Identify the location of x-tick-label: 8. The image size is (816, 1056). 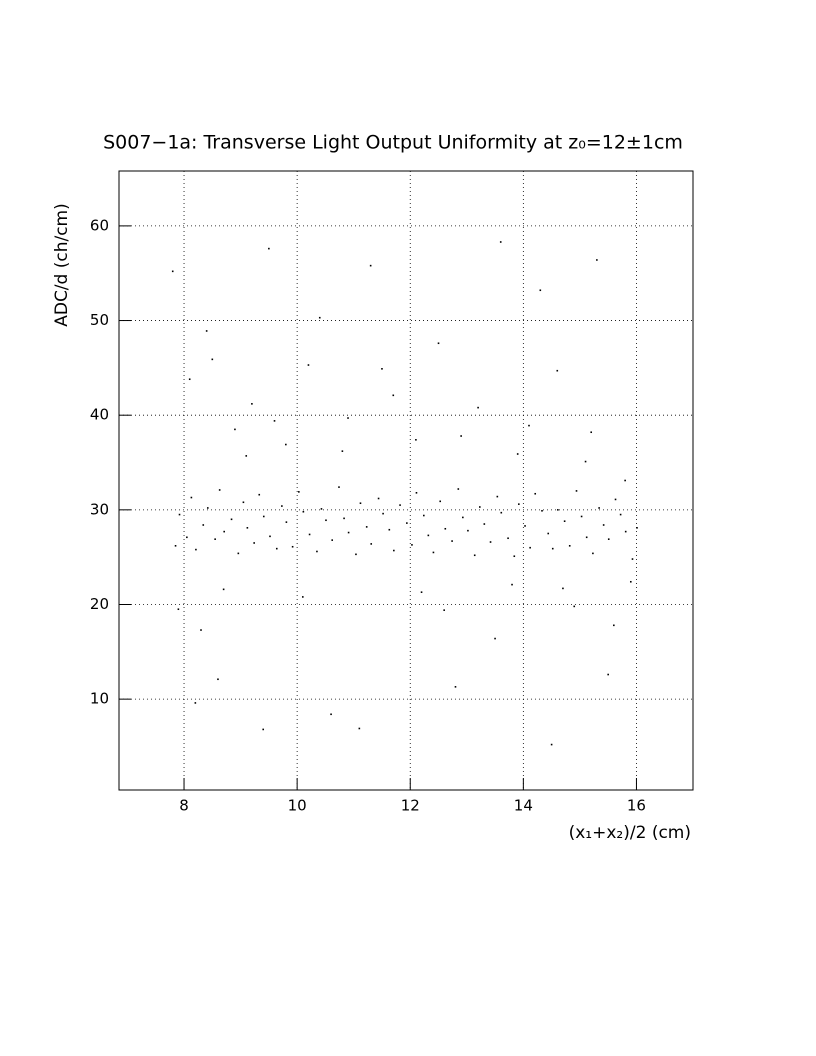
(184, 806).